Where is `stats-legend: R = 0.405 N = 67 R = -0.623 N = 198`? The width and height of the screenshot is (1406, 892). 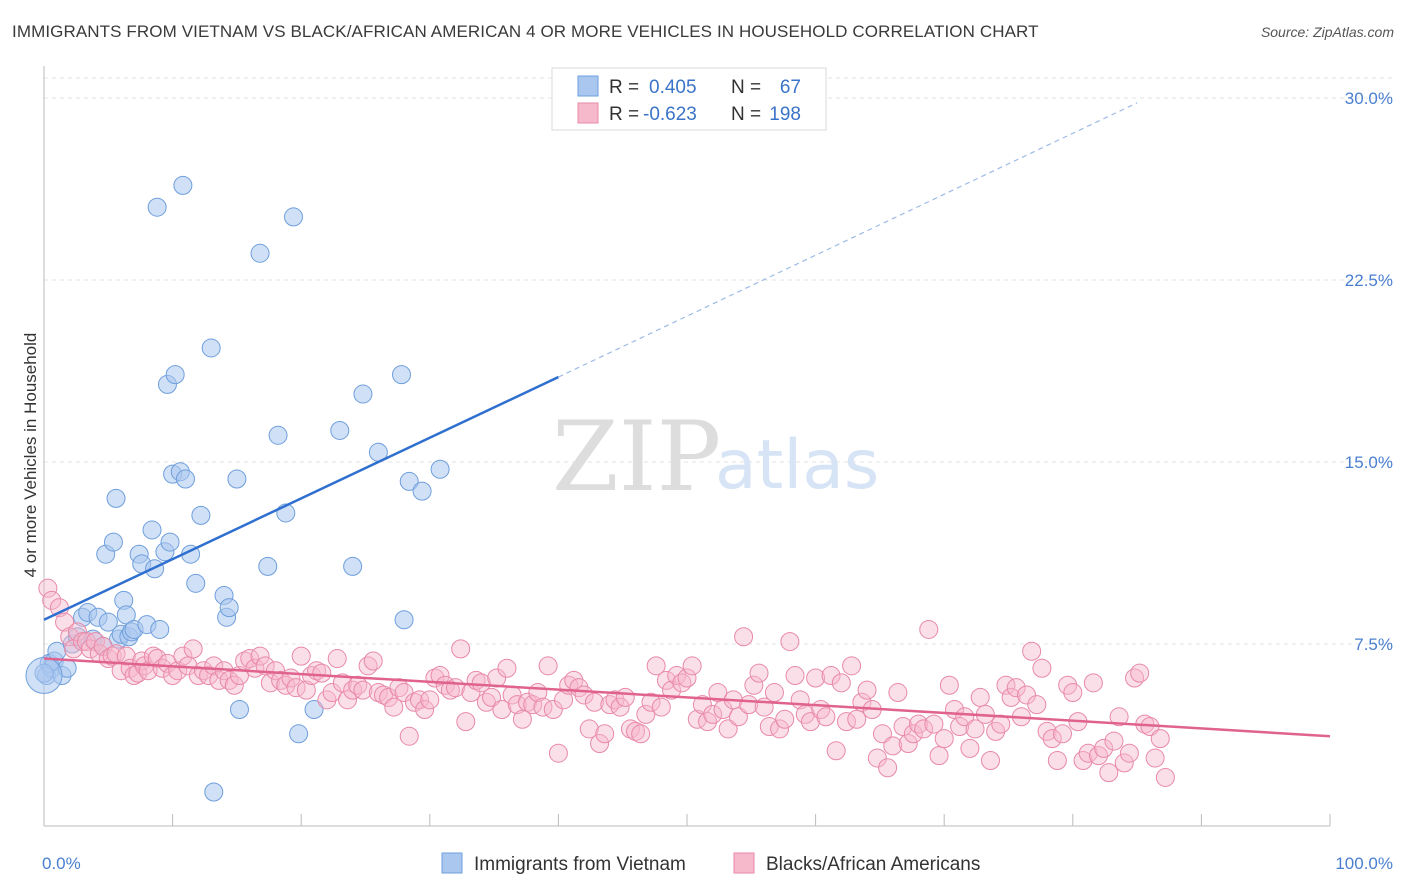
stats-legend: R = 0.405 N = 67 R = -0.623 N = 198 is located at coordinates (689, 99).